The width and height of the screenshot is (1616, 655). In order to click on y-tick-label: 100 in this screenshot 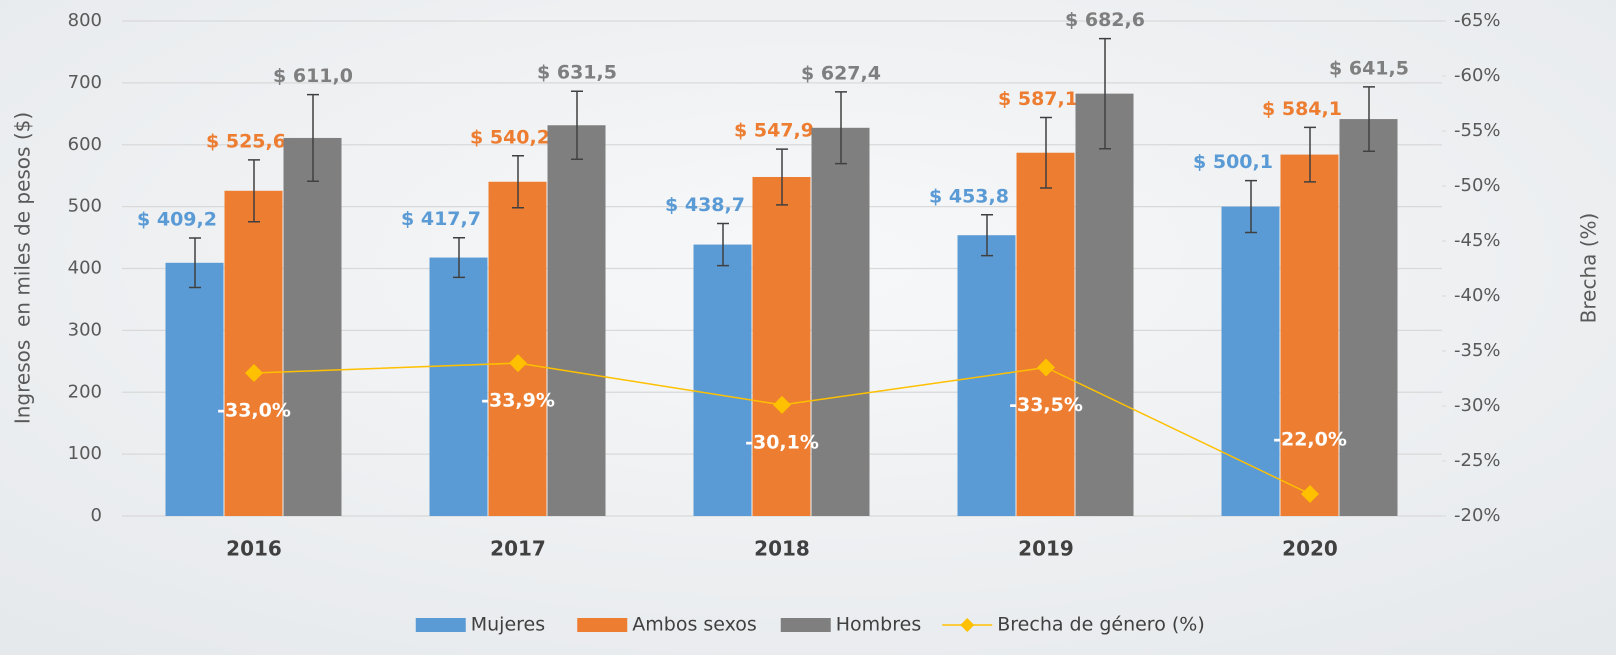, I will do `click(85, 453)`.